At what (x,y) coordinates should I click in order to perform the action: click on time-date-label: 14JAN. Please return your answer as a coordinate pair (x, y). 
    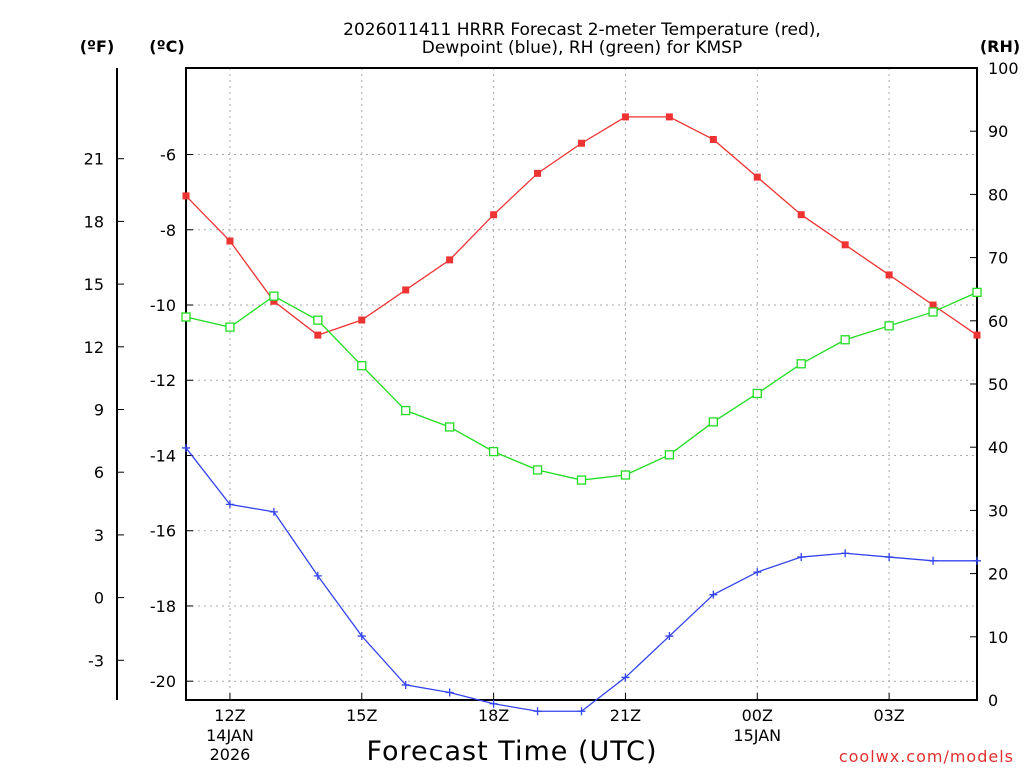
    Looking at the image, I should click on (230, 735).